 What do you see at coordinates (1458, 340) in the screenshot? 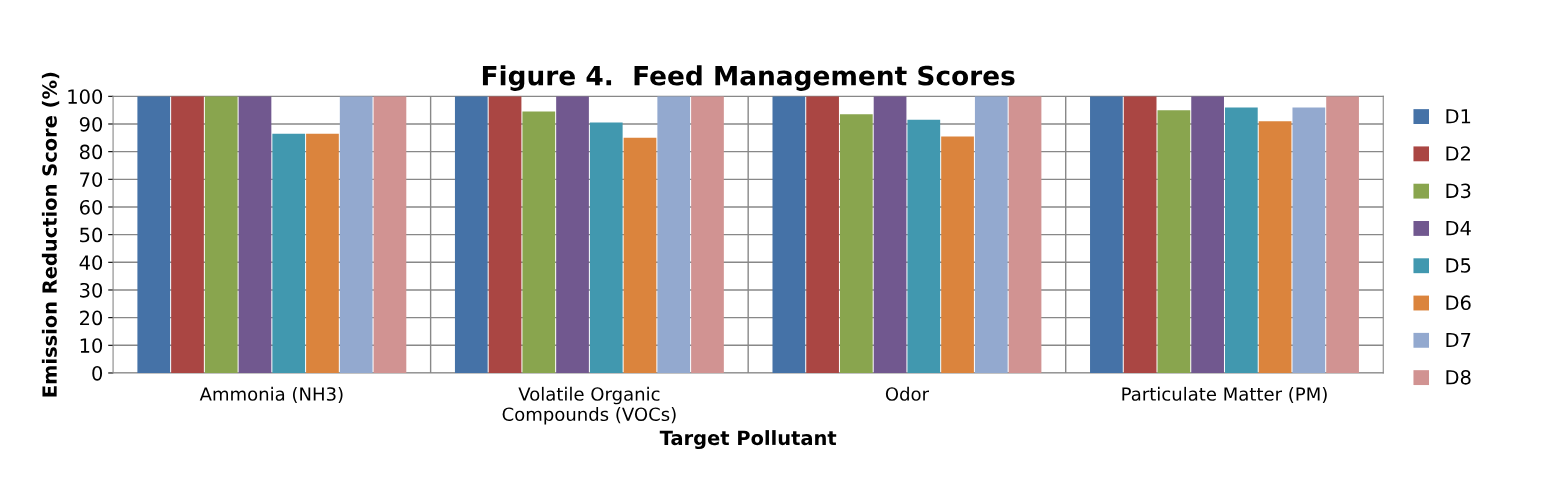
I see `legend-label: D7` at bounding box center [1458, 340].